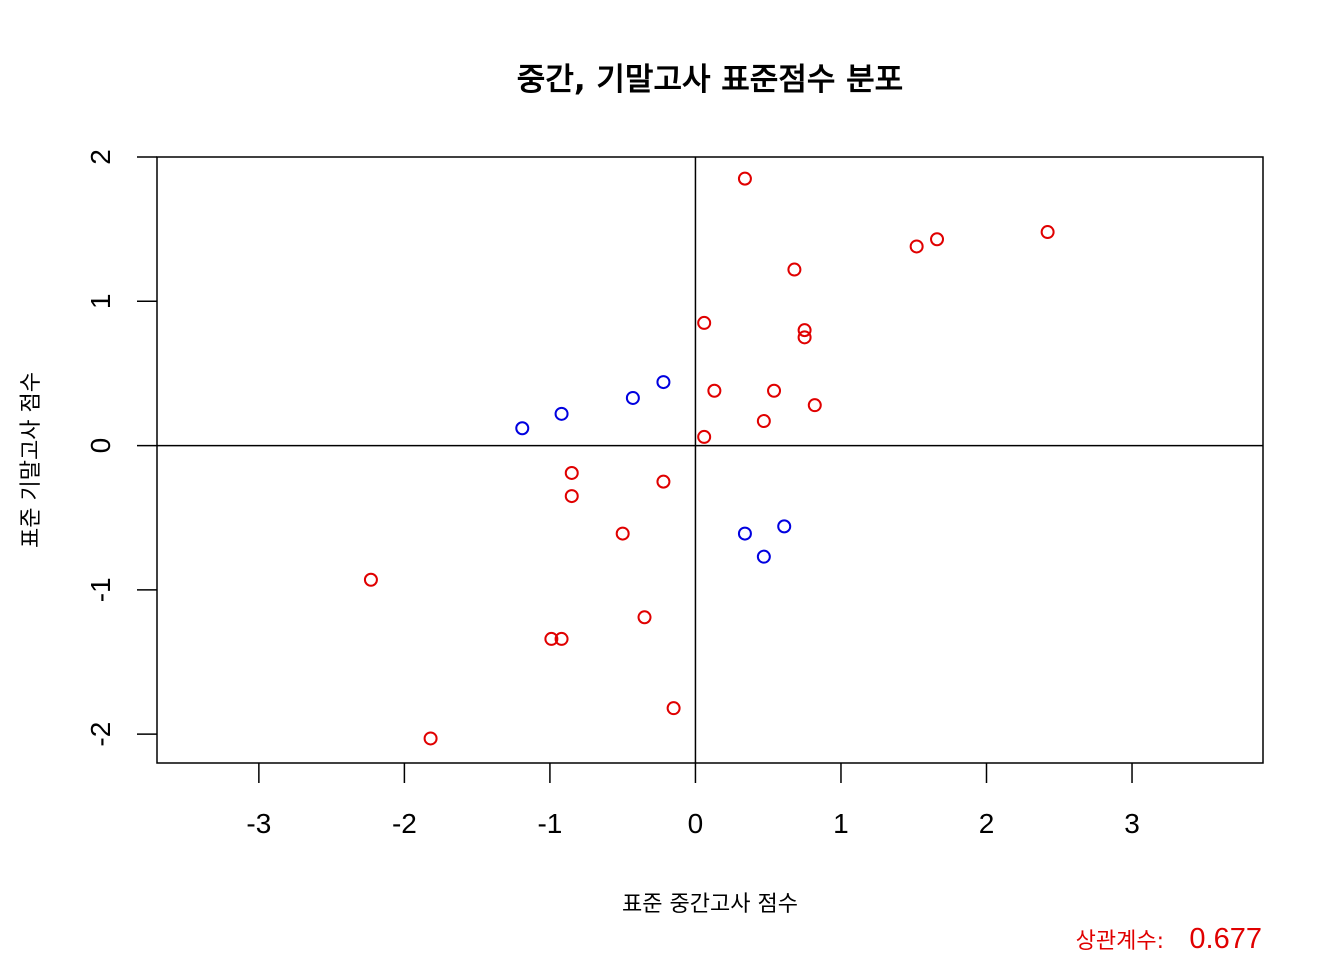  Describe the element at coordinates (987, 823) in the screenshot. I see `x-tick-label: 2` at that location.